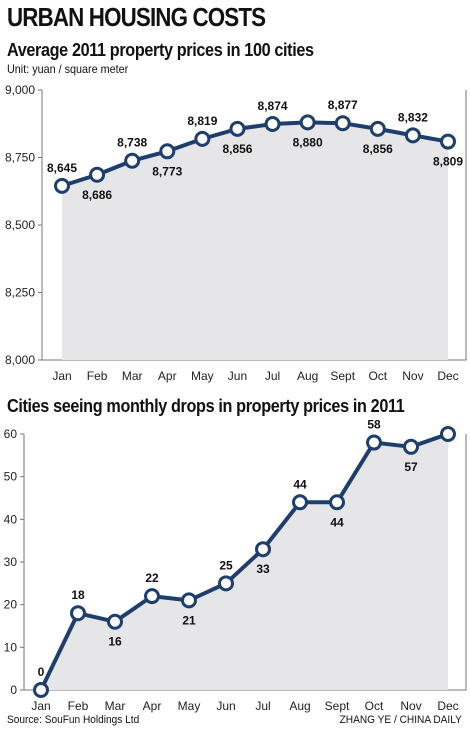 This screenshot has height=733, width=470. I want to click on data-label: 58, so click(374, 426).